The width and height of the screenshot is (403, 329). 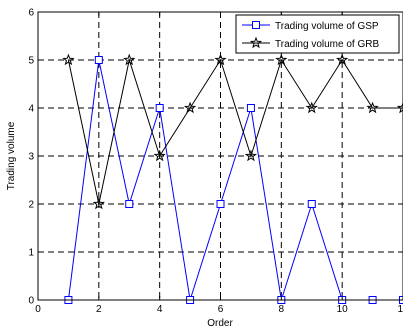 What do you see at coordinates (160, 309) in the screenshot?
I see `x-tick-label: 4` at bounding box center [160, 309].